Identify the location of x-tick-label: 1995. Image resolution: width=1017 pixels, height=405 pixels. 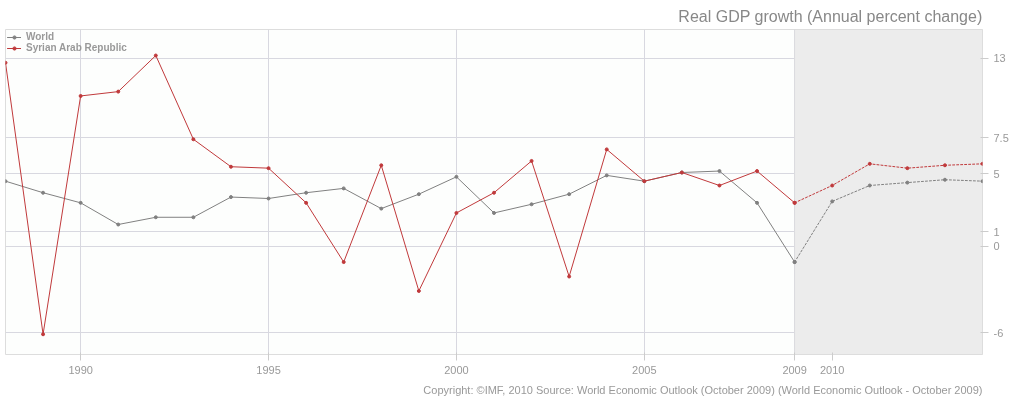
(268, 369).